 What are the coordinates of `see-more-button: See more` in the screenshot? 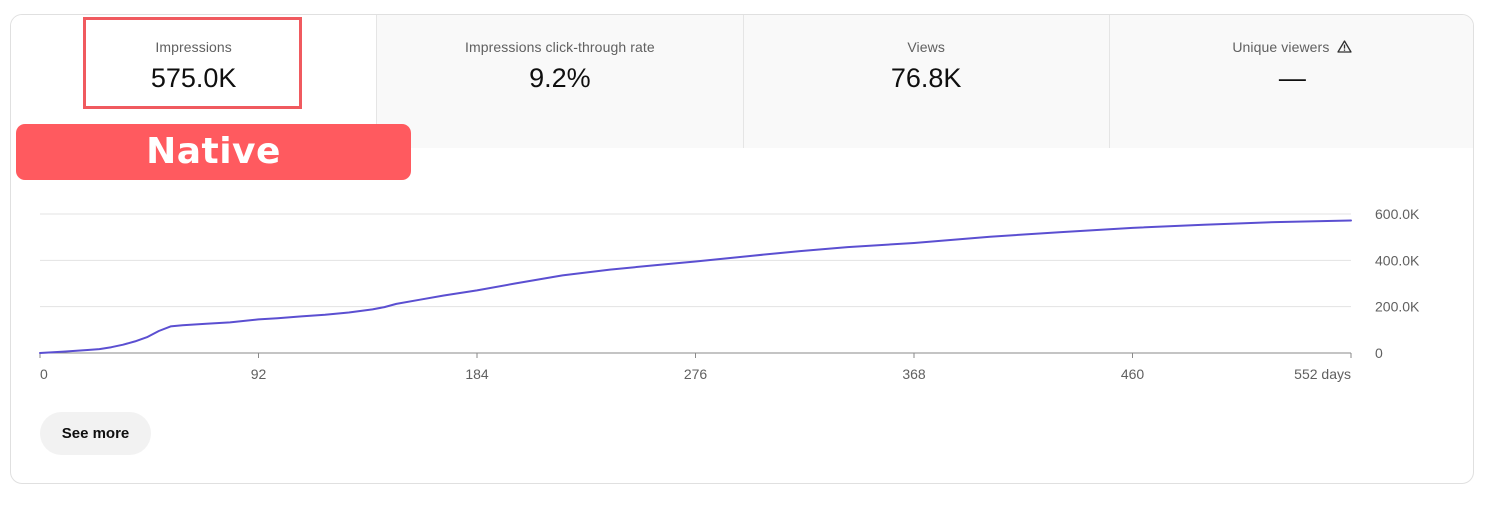 It's located at (95, 433).